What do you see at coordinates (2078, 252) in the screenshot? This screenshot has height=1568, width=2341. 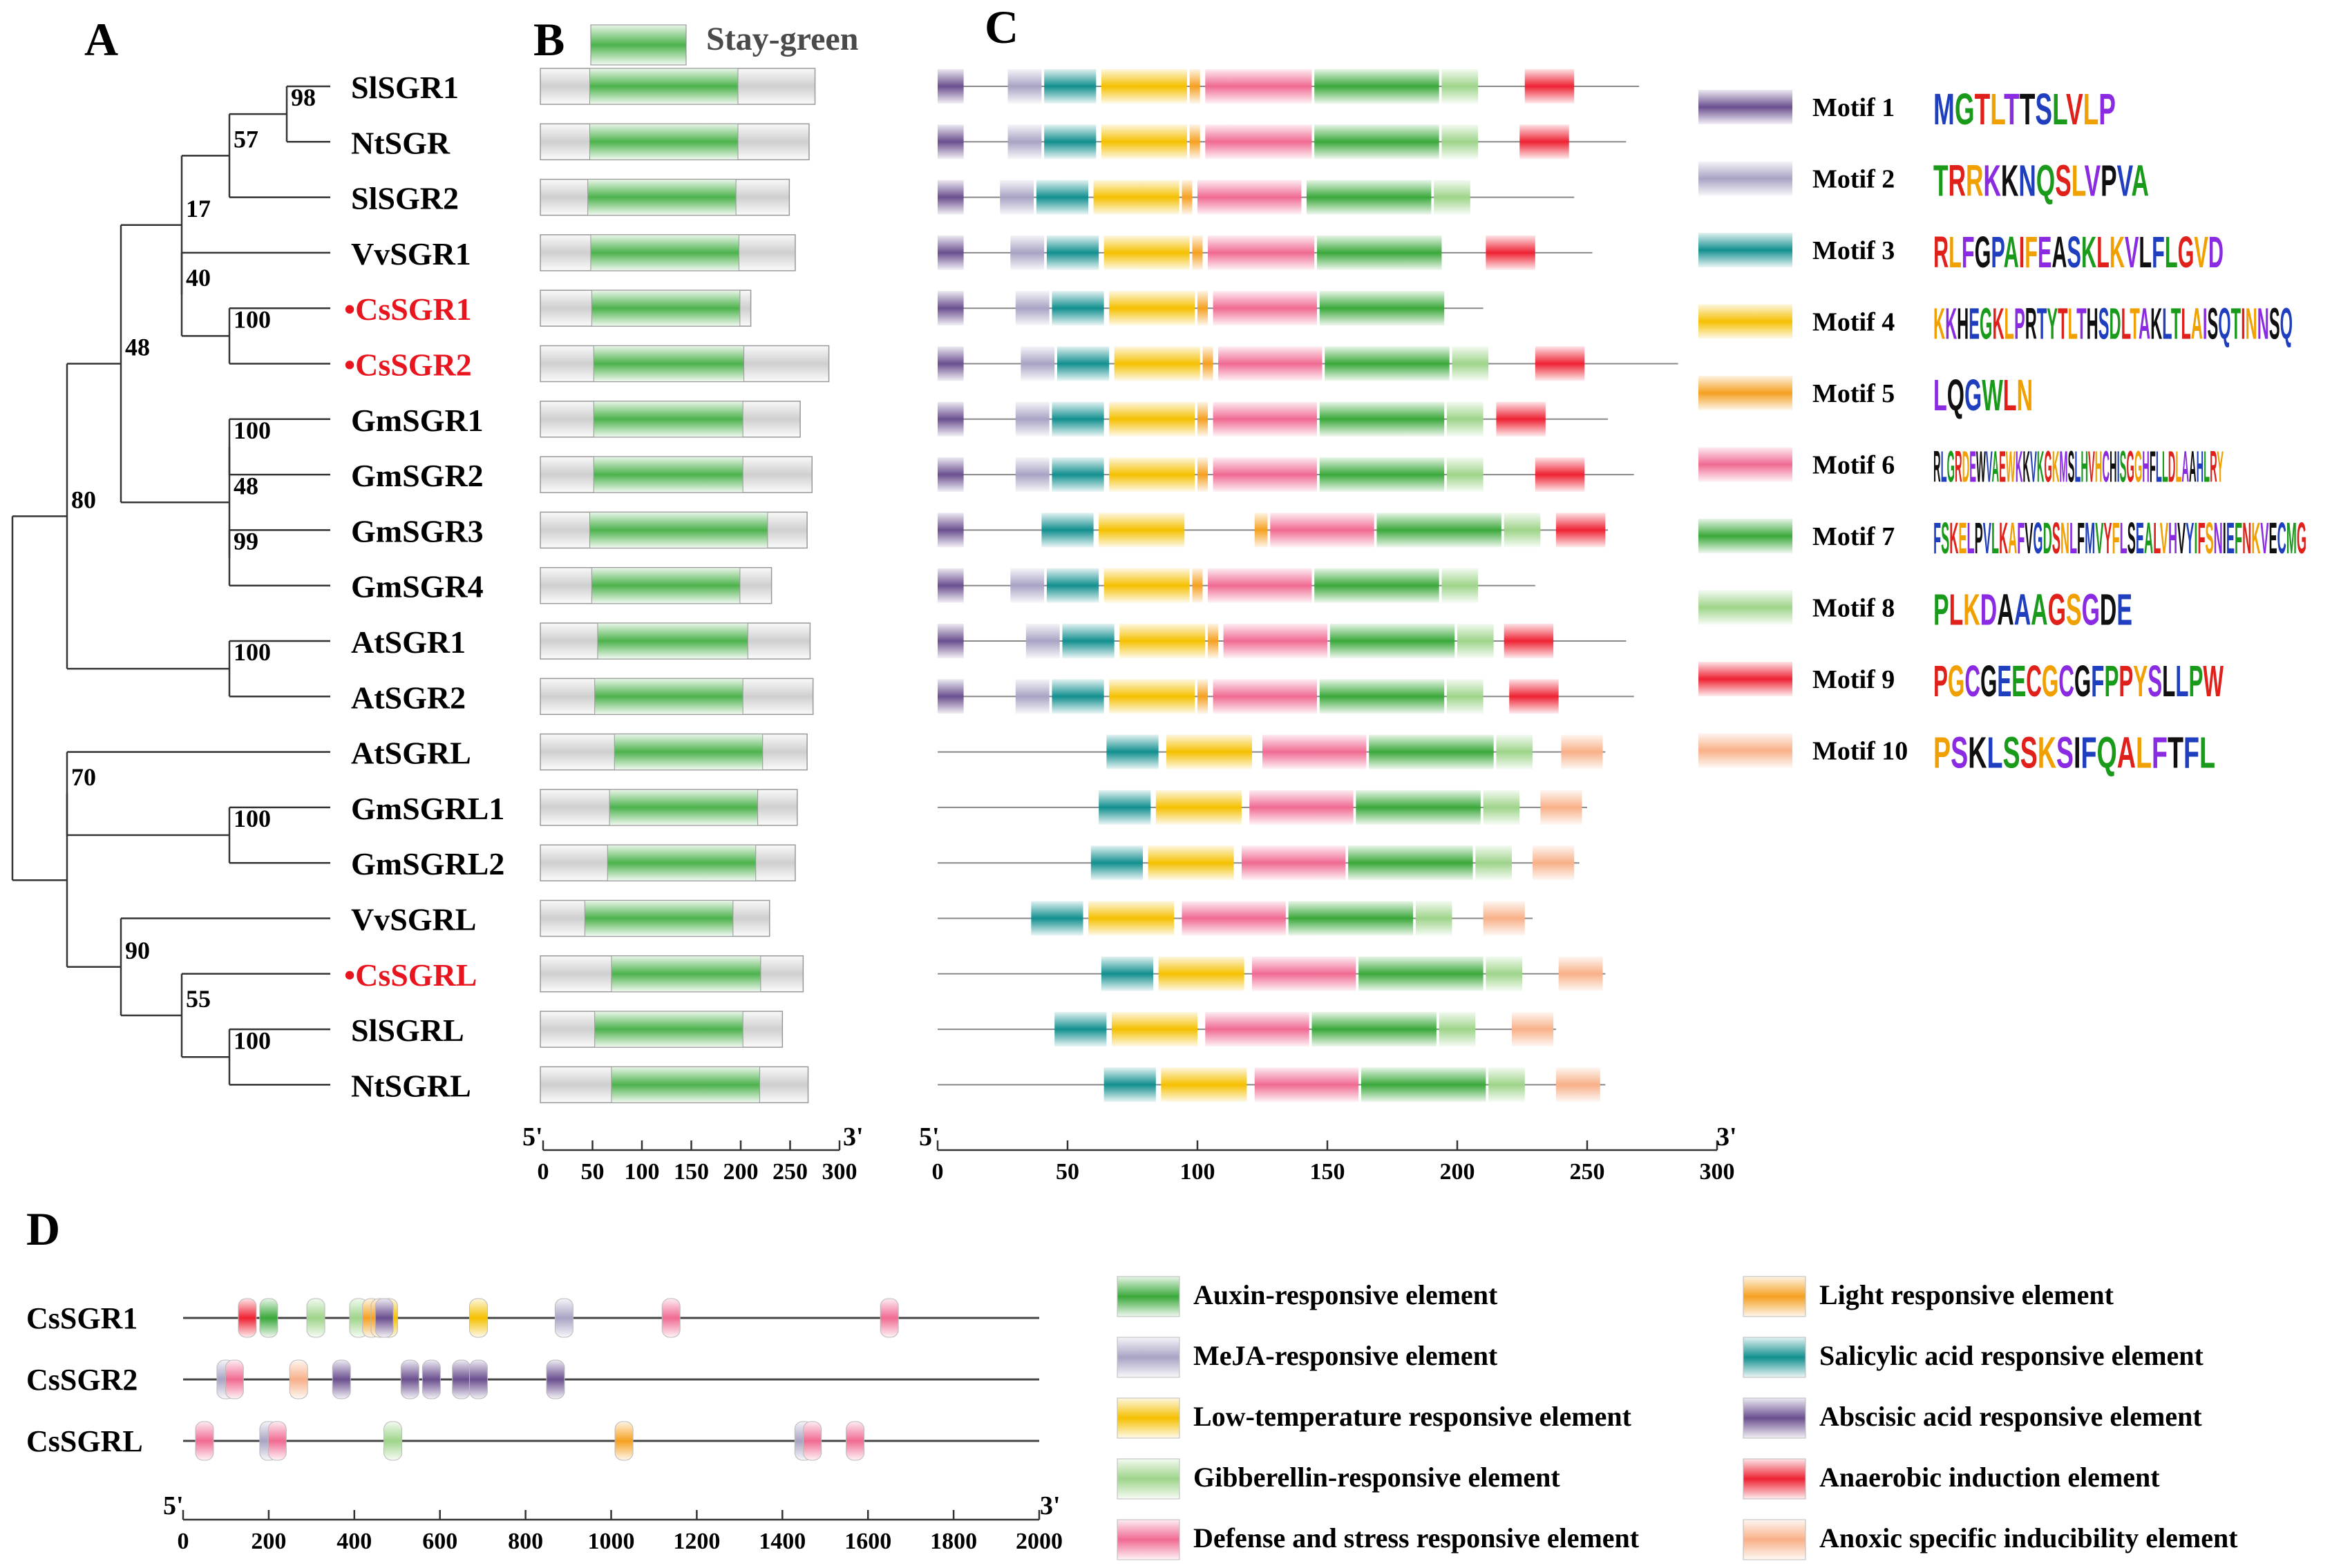 I see `motif-logo: RLFGPAIFEASKLKVLFLGVD` at bounding box center [2078, 252].